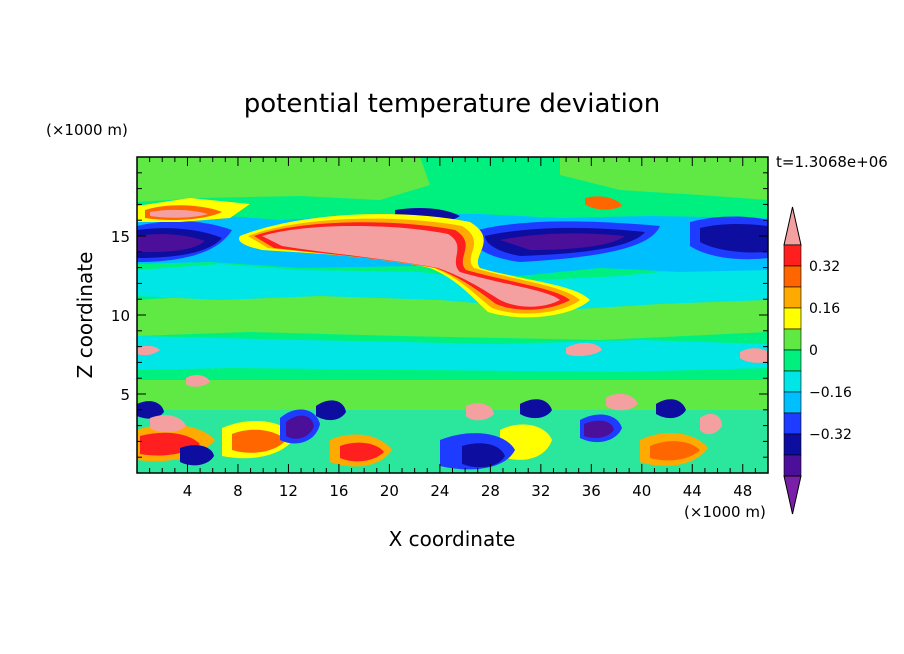 This screenshot has width=904, height=654. I want to click on chart-title: potential temperature deviation, so click(452, 104).